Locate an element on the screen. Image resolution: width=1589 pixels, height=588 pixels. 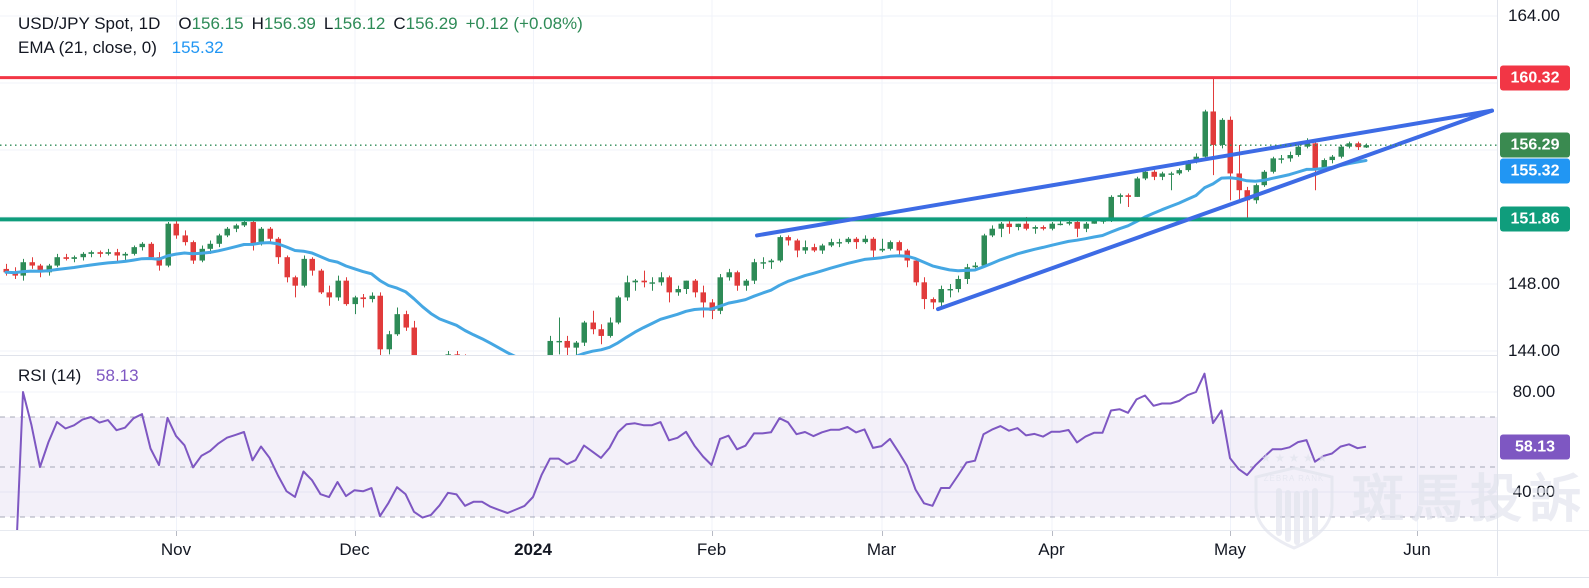
month-label: 2024 is located at coordinates (533, 549).